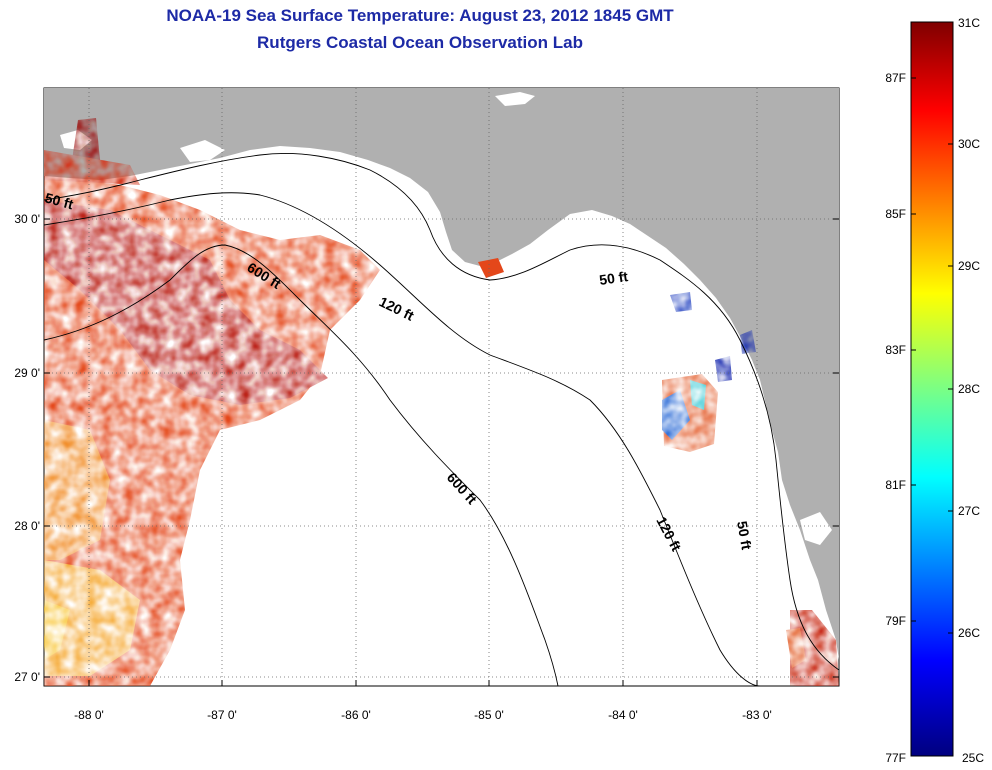 The width and height of the screenshot is (992, 770). Describe the element at coordinates (895, 78) in the screenshot. I see `colorbar-fahrenheit-label: 87F` at that location.